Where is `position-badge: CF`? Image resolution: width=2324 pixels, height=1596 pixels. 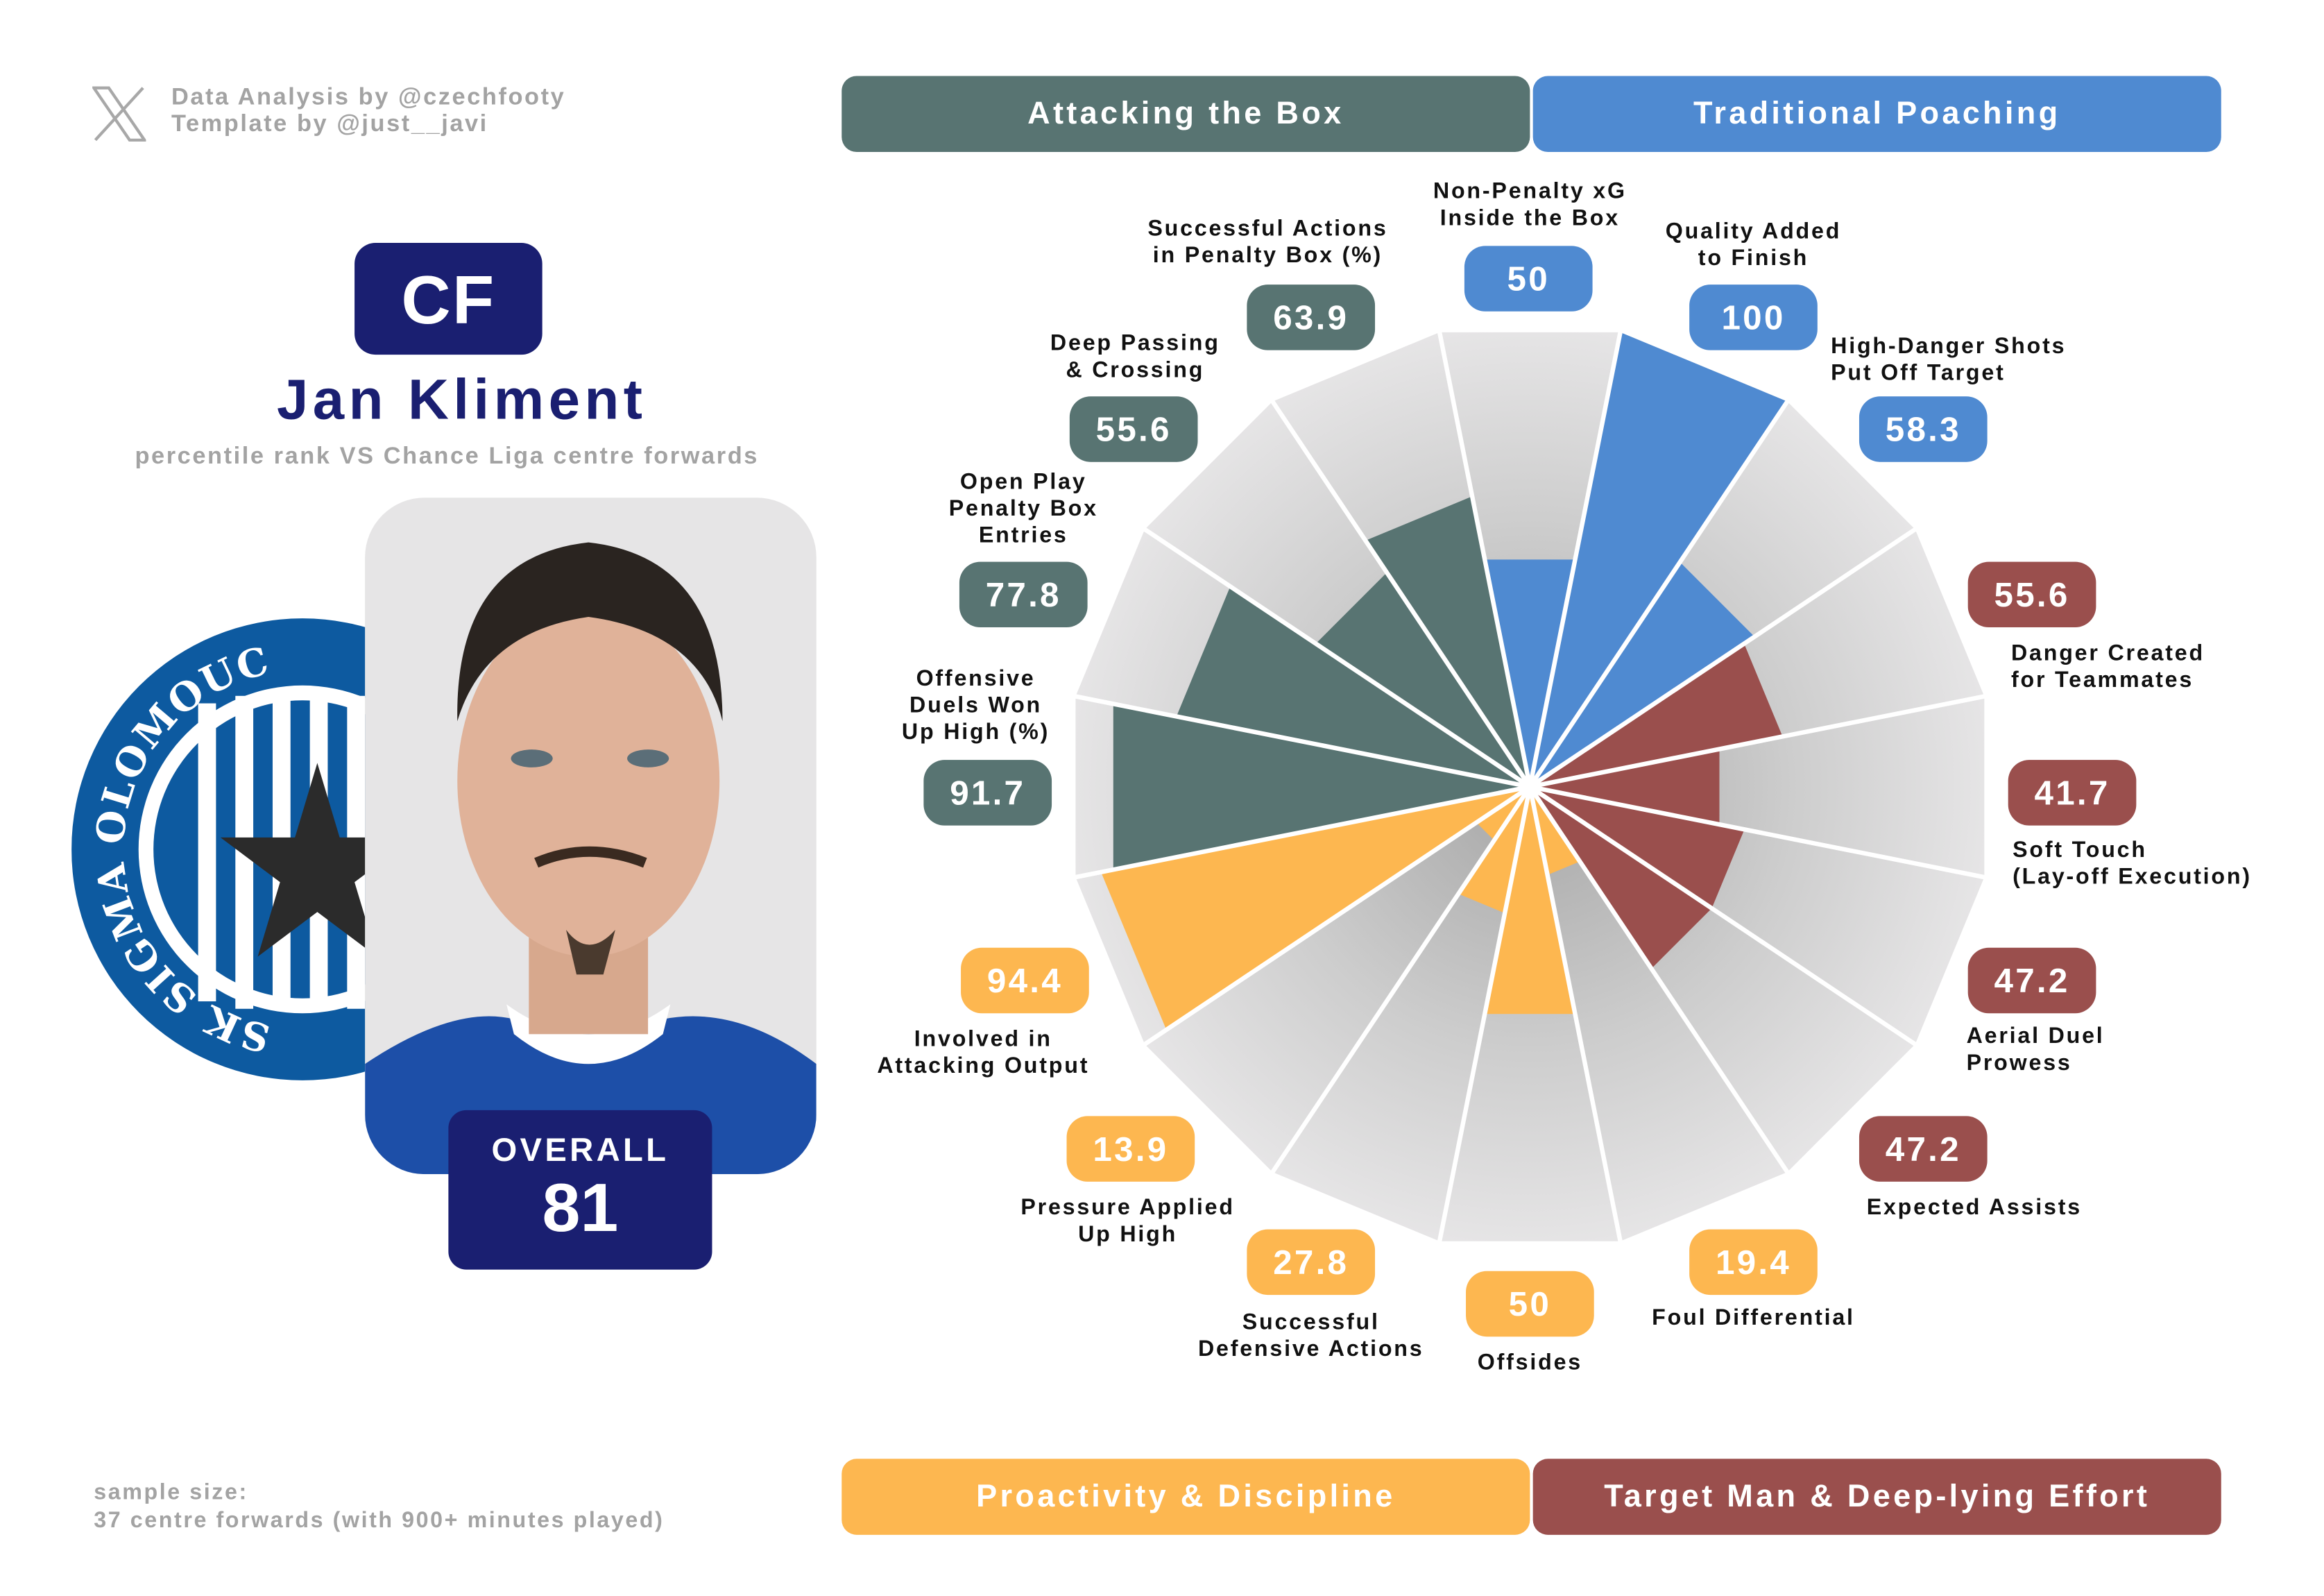 position-badge: CF is located at coordinates (448, 299).